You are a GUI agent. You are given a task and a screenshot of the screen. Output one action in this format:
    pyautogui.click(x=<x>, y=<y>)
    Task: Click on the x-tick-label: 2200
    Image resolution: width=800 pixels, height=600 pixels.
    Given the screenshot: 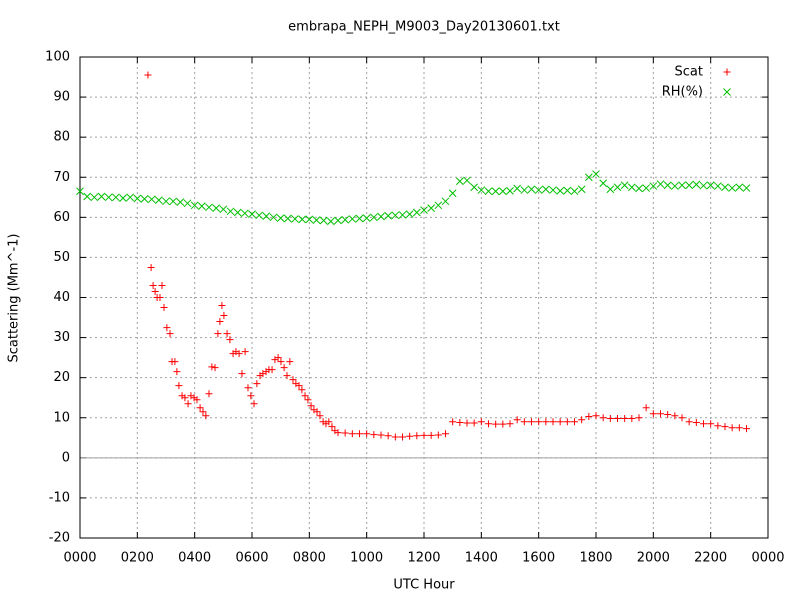 What is the action you would take?
    pyautogui.click(x=710, y=558)
    